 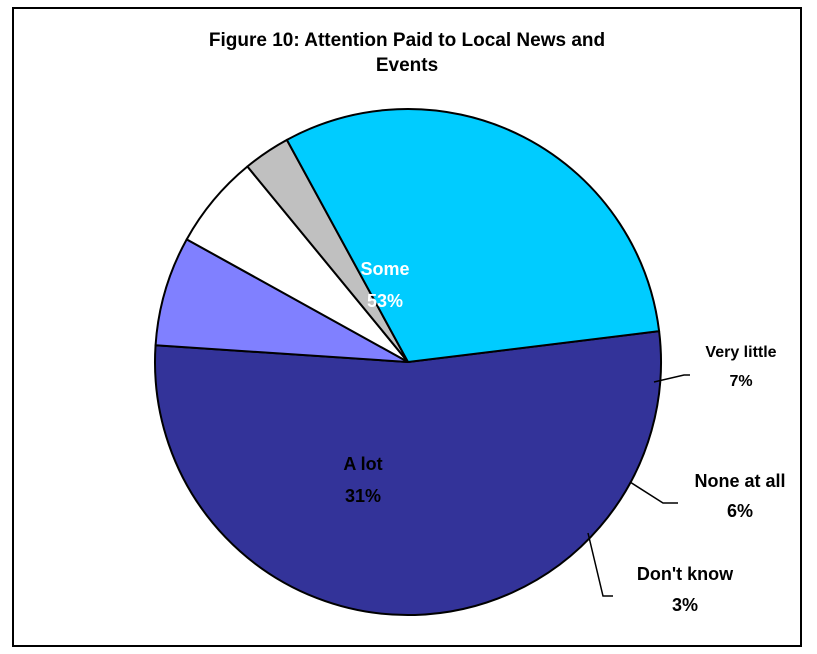 What do you see at coordinates (685, 574) in the screenshot?
I see `slice-label-don-t-know: Don't know` at bounding box center [685, 574].